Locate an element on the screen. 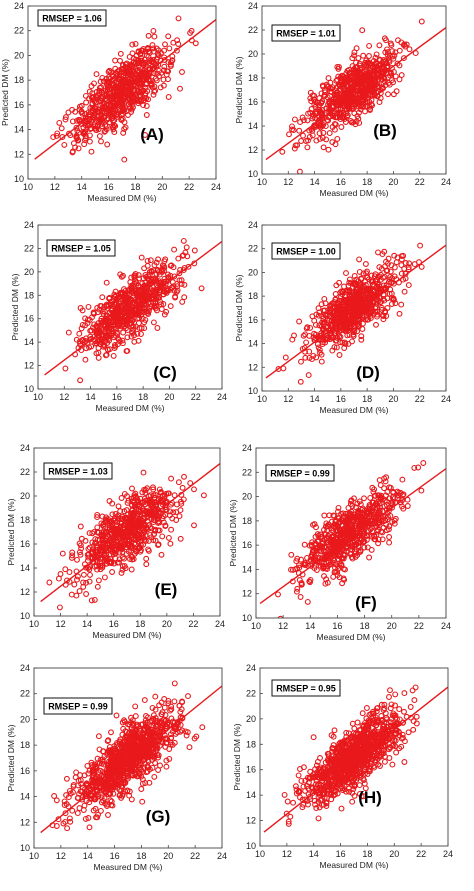 This screenshot has height=891, width=474. regression-line is located at coordinates (125, 89).